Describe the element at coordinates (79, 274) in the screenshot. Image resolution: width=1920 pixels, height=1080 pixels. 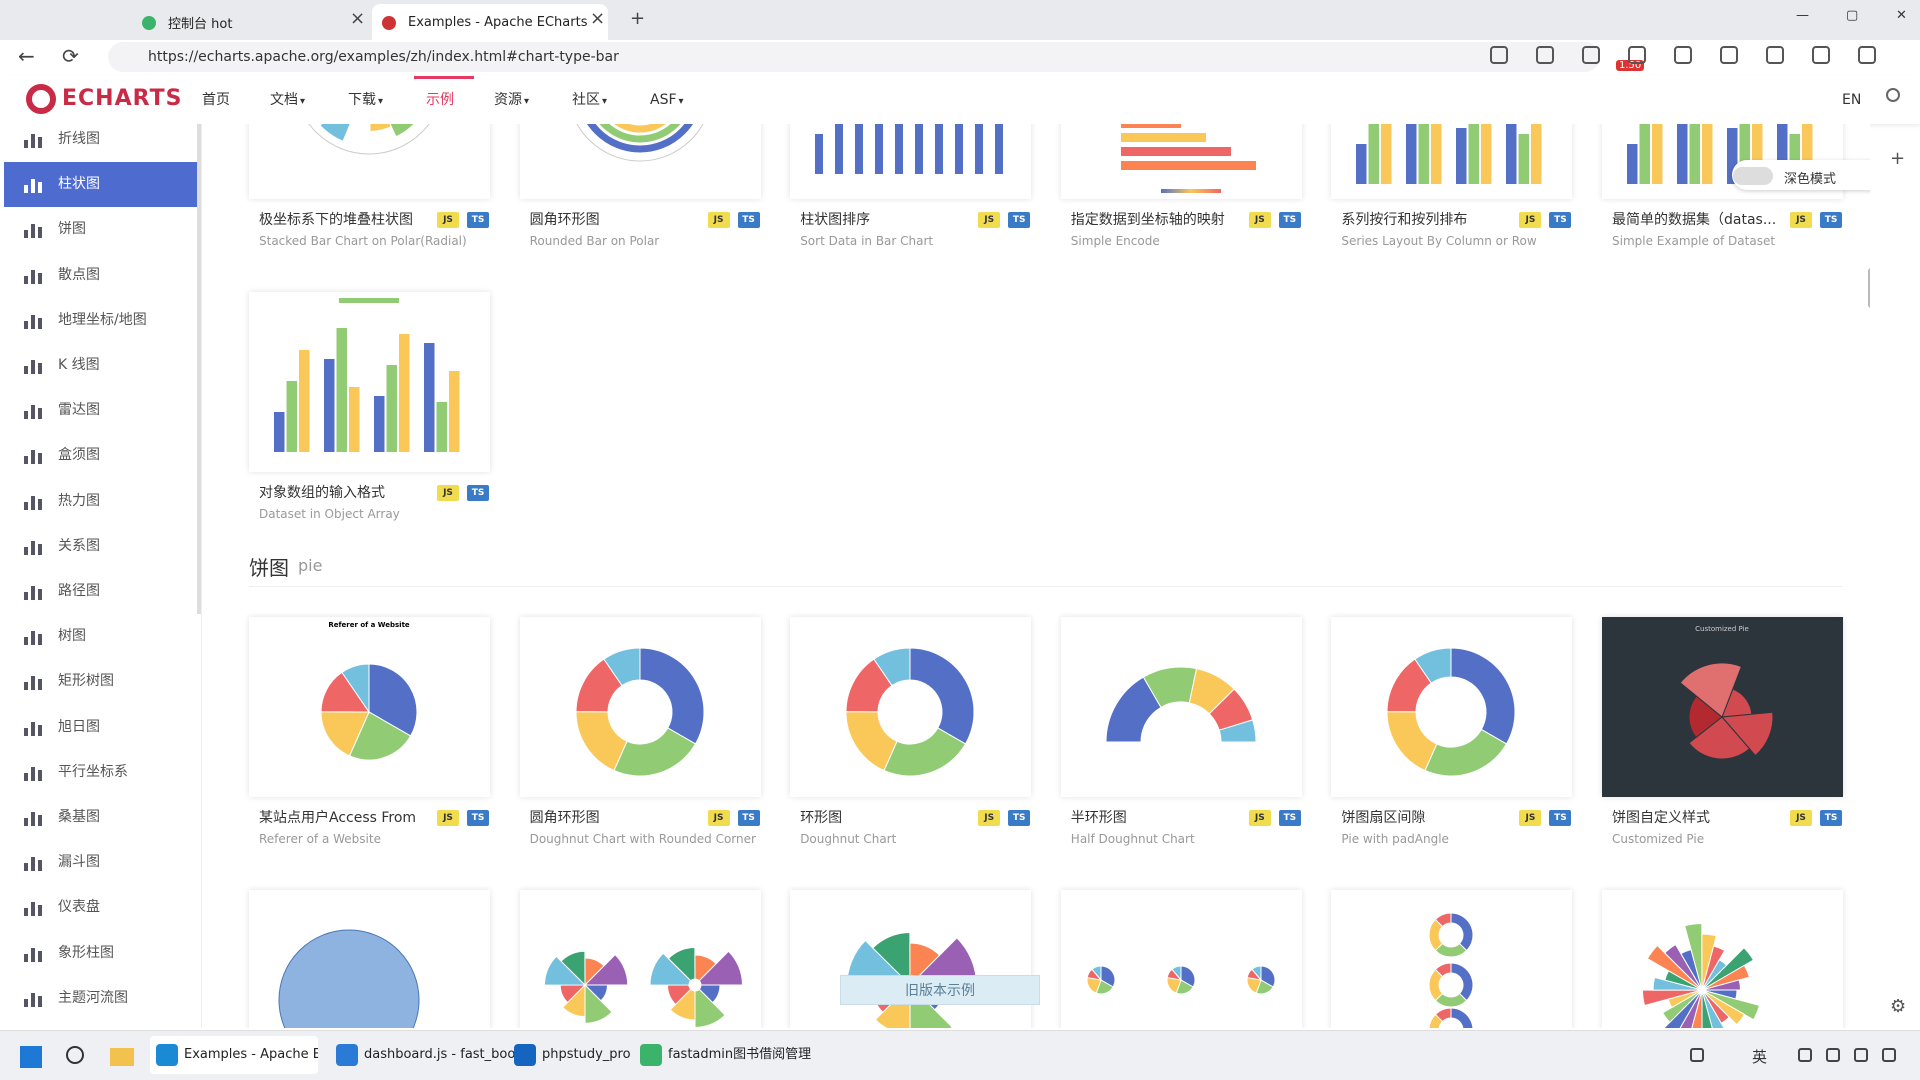
I see `sidebar-item: 散点图` at that location.